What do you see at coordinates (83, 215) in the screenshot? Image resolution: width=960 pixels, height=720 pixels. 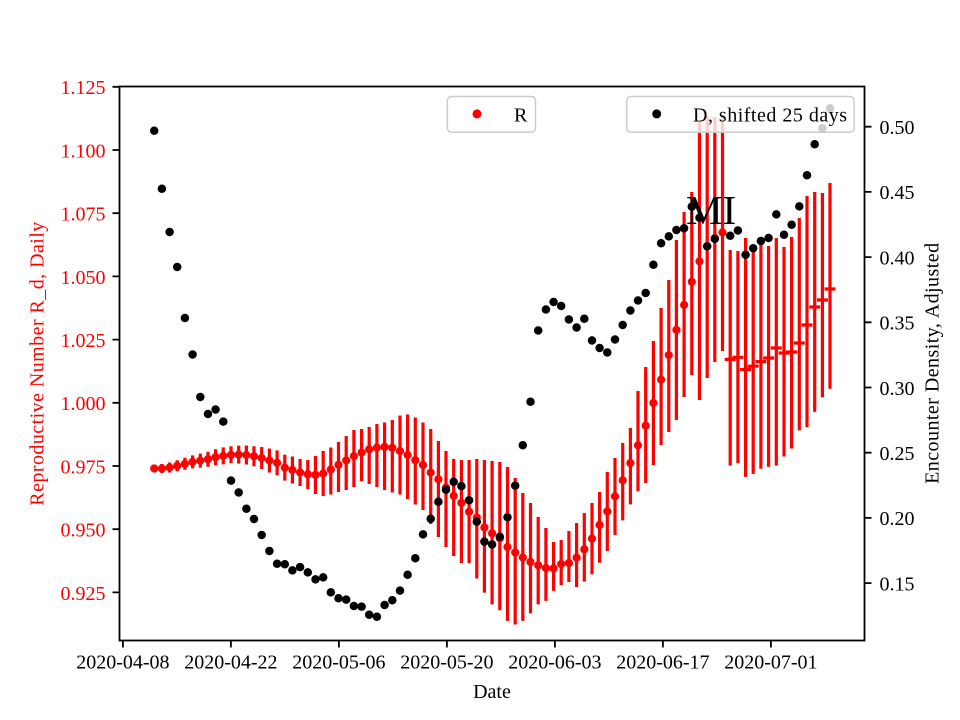 I see `svg-text: 1.075` at bounding box center [83, 215].